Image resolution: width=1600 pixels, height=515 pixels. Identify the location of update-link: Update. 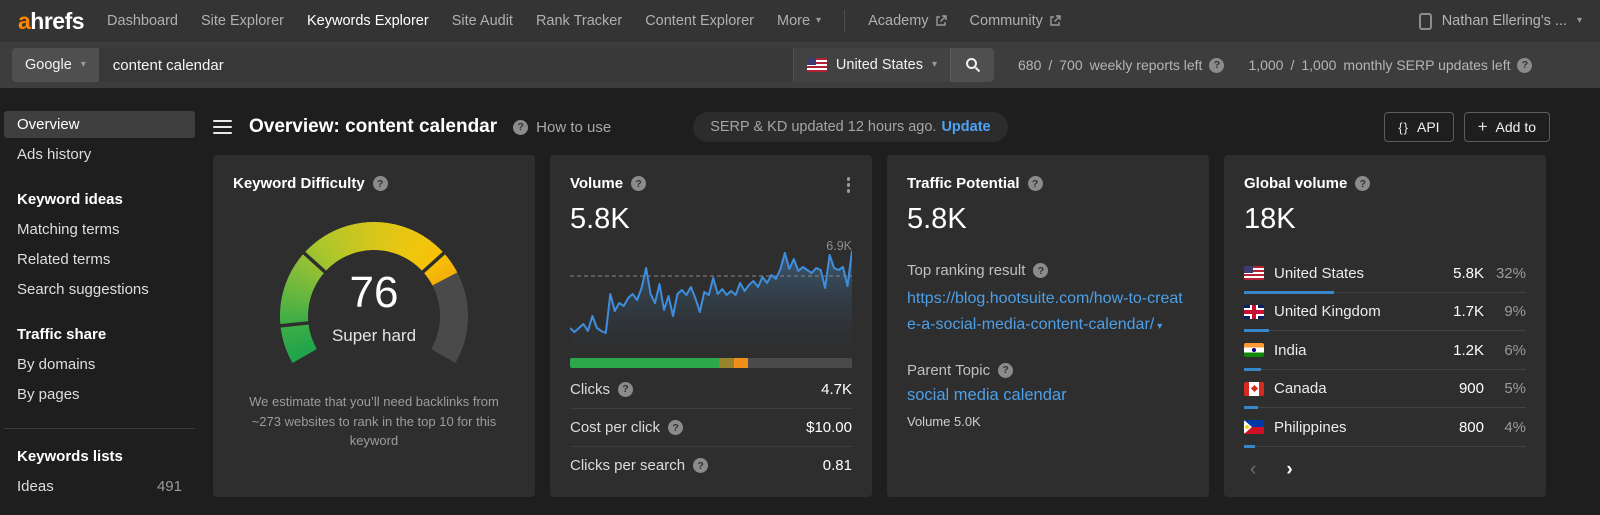
(966, 127).